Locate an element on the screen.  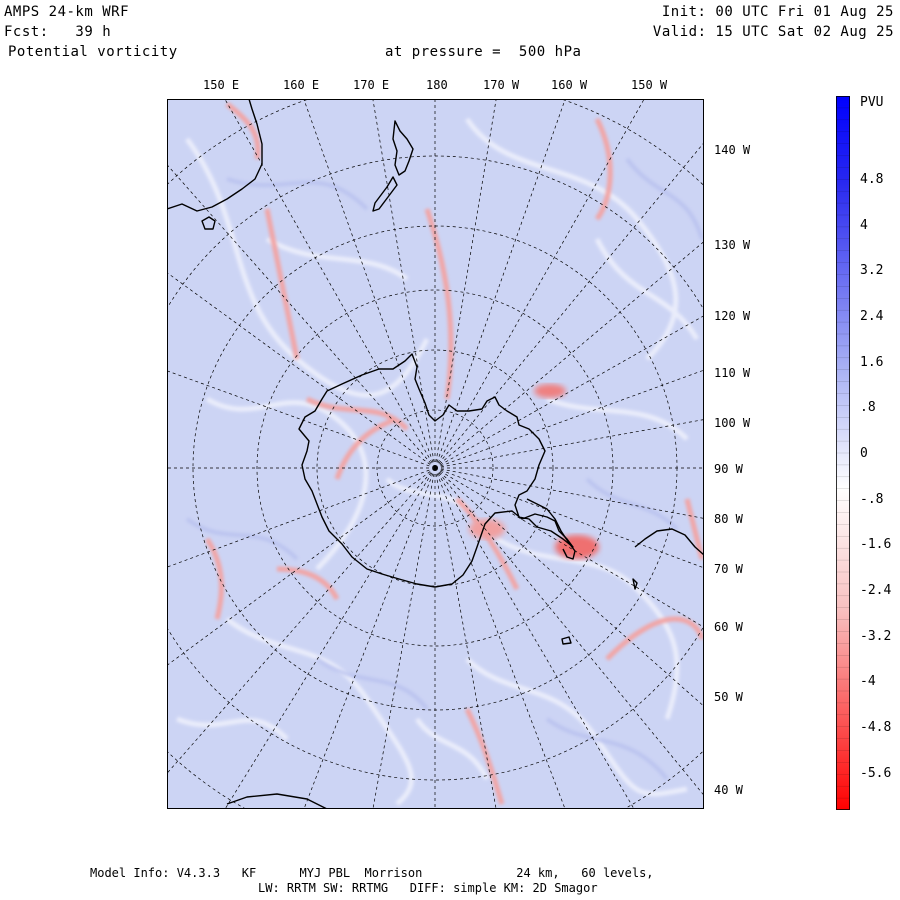
pressure-level: at pressure = 500 hPa is located at coordinates (483, 52).